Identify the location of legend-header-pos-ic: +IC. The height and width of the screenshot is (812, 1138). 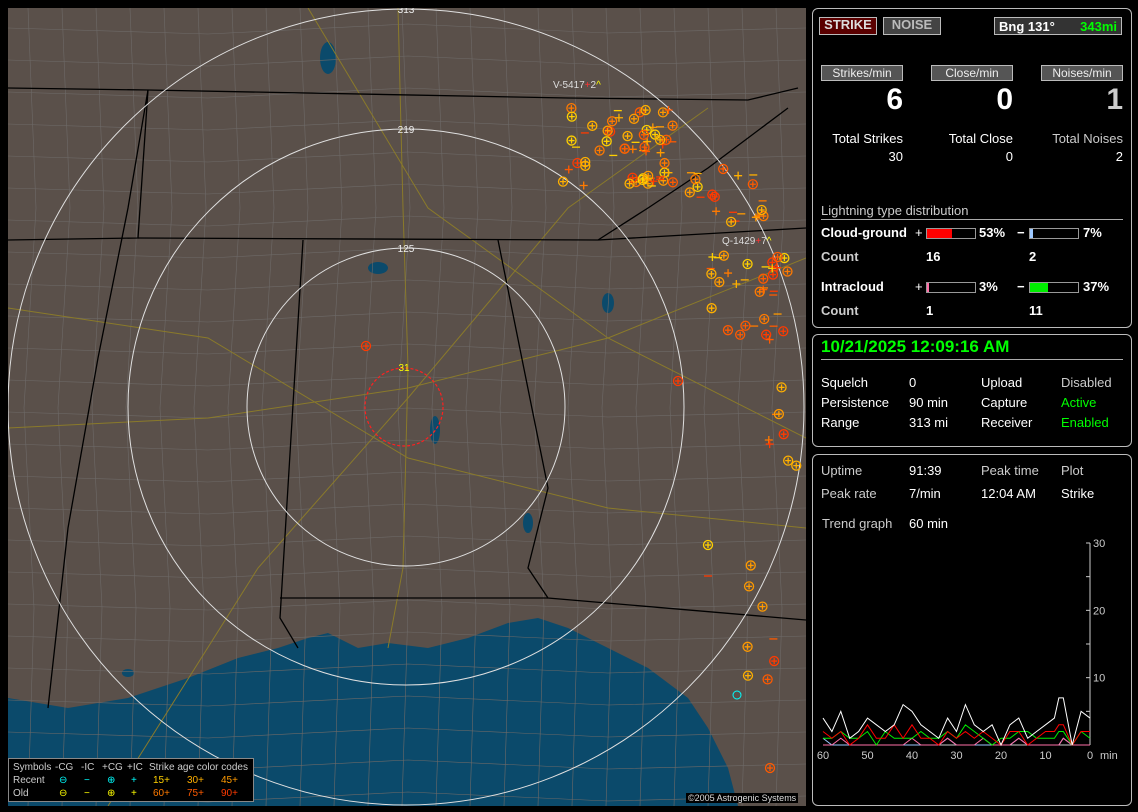
(135, 767).